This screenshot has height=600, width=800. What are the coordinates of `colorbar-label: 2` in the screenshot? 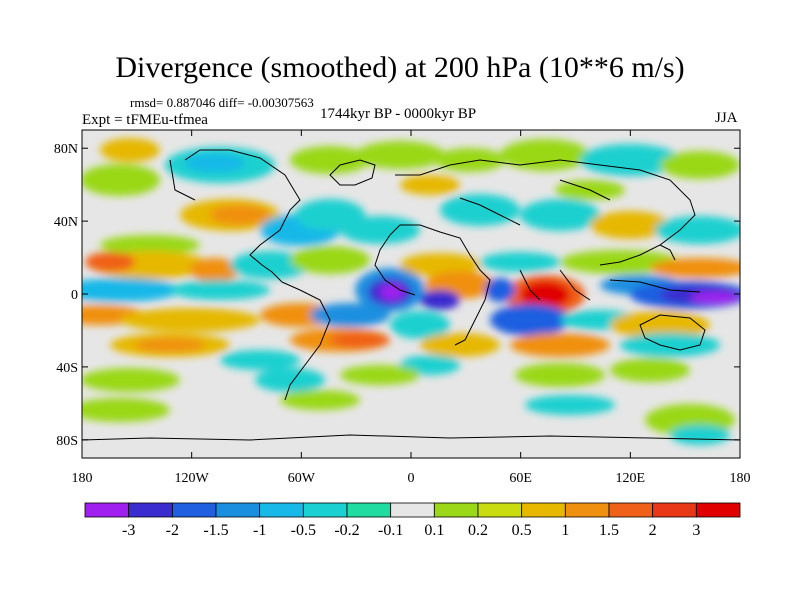 It's located at (653, 530).